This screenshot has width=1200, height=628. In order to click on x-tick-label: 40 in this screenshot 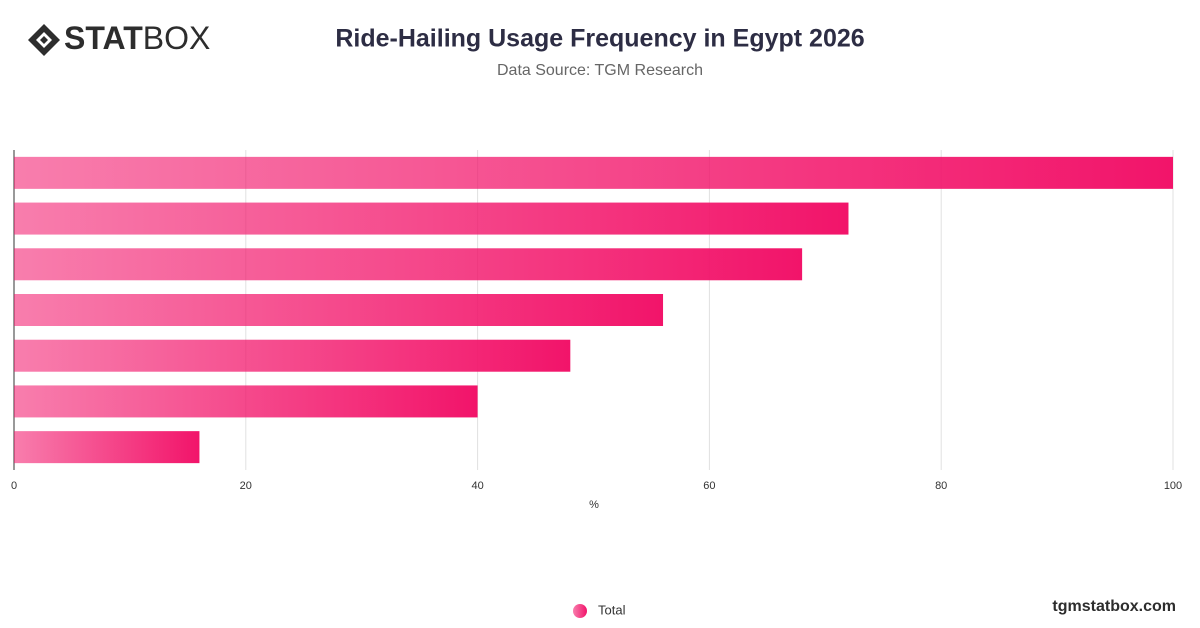, I will do `click(477, 486)`.